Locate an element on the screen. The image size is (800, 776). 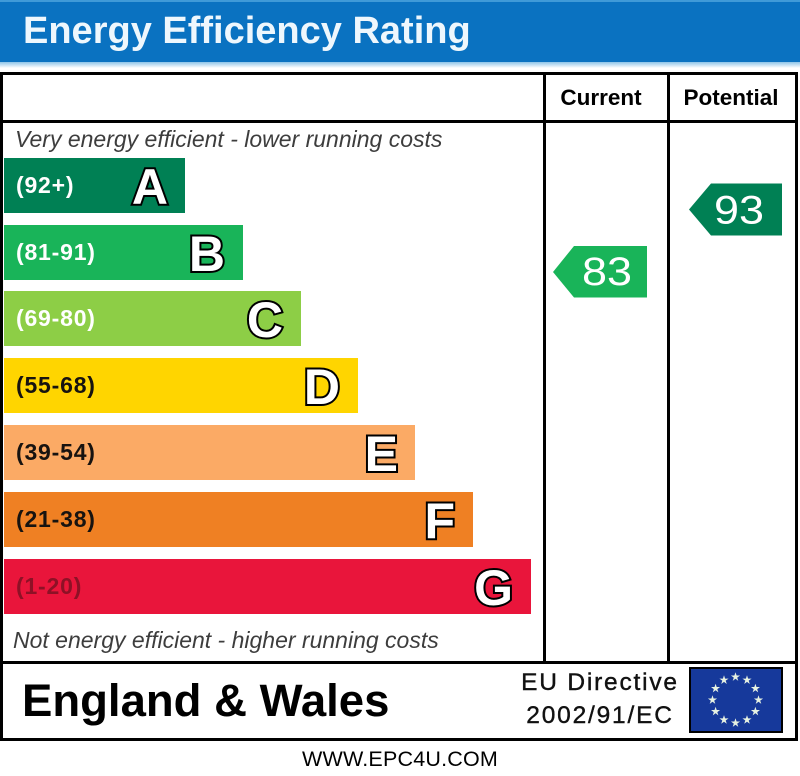
svg-text: F is located at coordinates (439, 521).